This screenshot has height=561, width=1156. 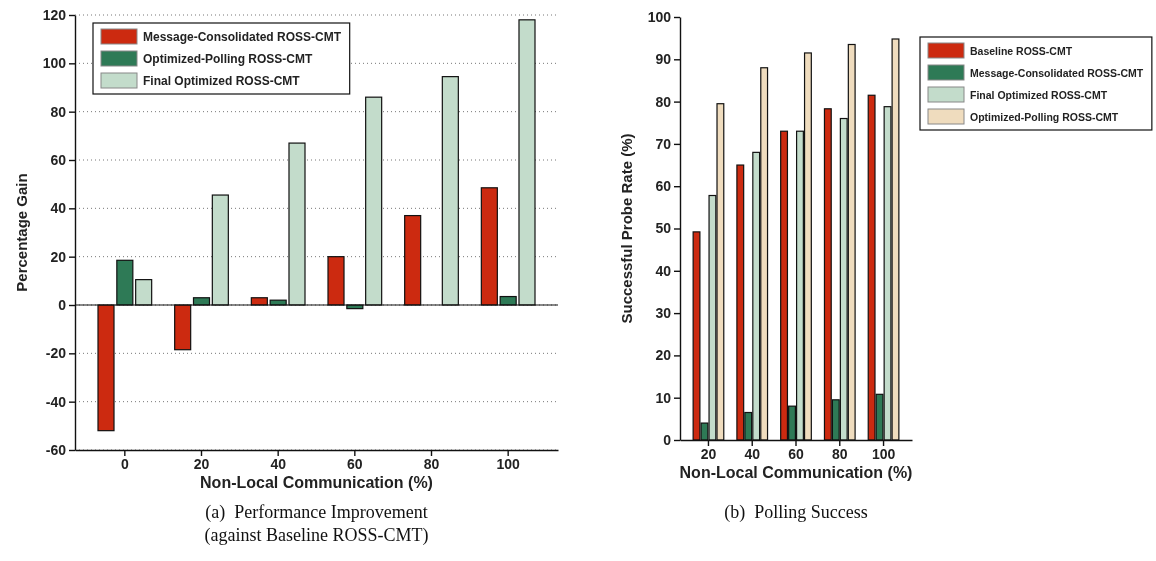 I want to click on y-tick-label: 10, so click(x=663, y=397).